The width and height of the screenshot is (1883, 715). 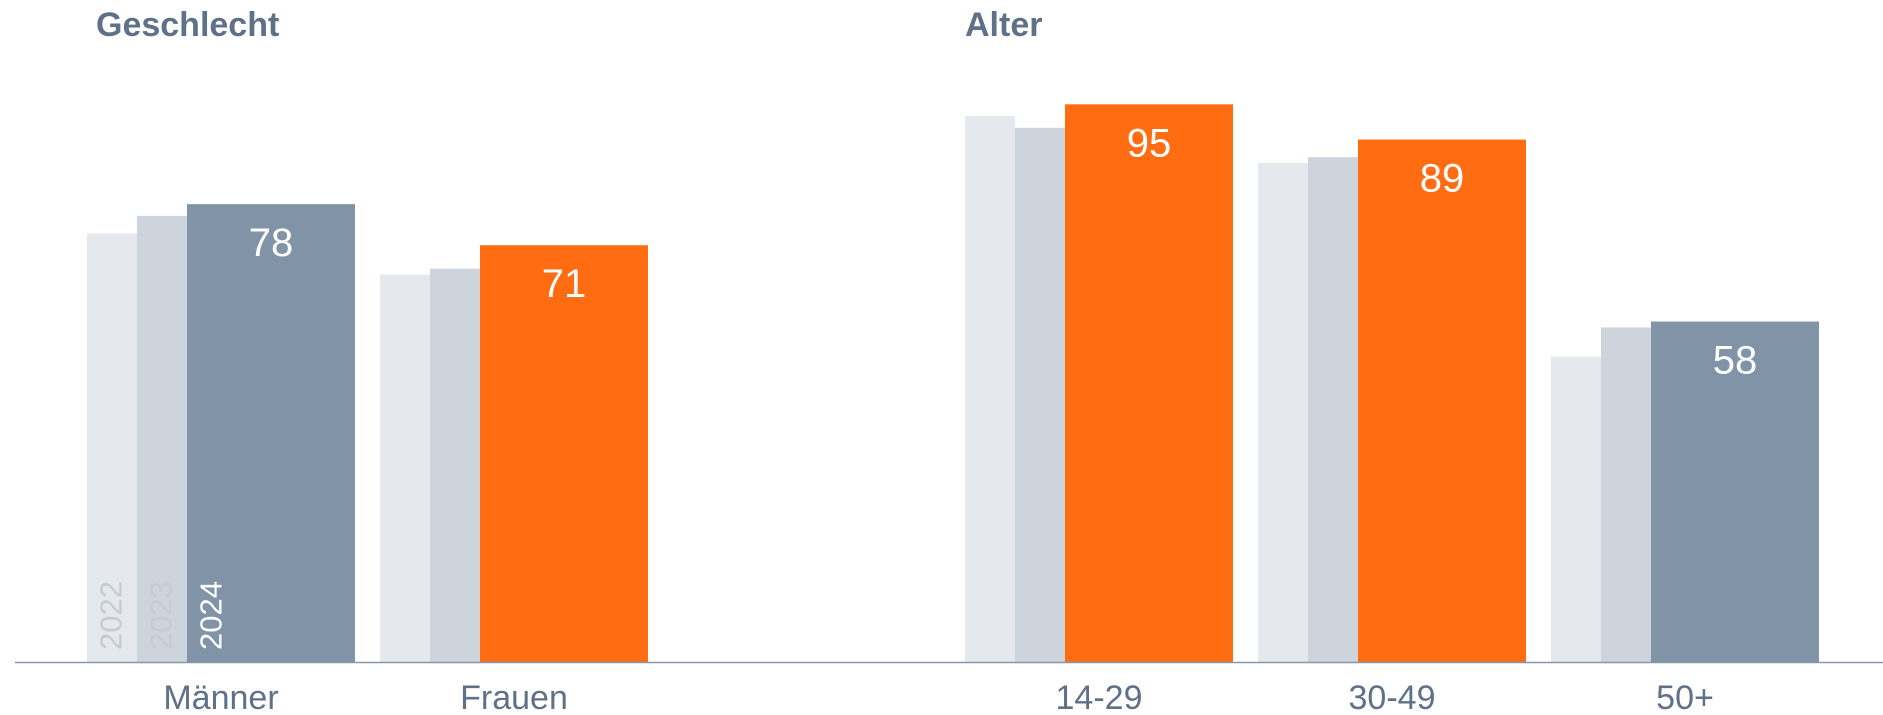 I want to click on category-label-30-49: 30-49, so click(x=1392, y=697).